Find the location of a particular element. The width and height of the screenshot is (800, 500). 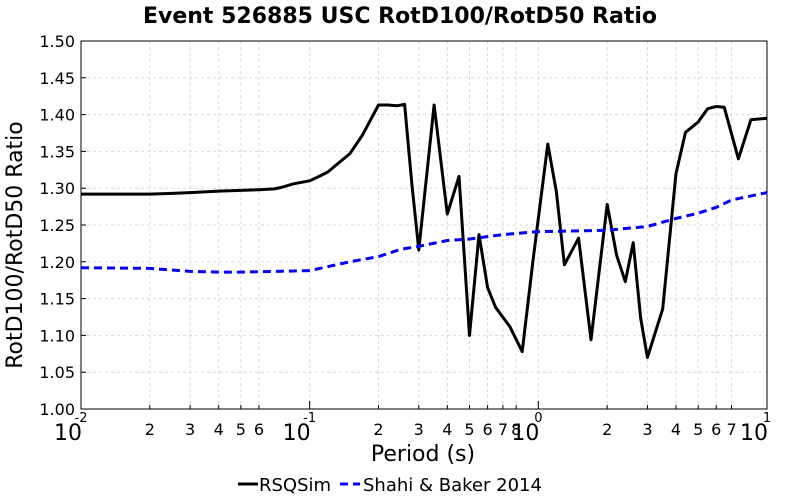

x-tick-exponent: 0 is located at coordinates (538, 418).